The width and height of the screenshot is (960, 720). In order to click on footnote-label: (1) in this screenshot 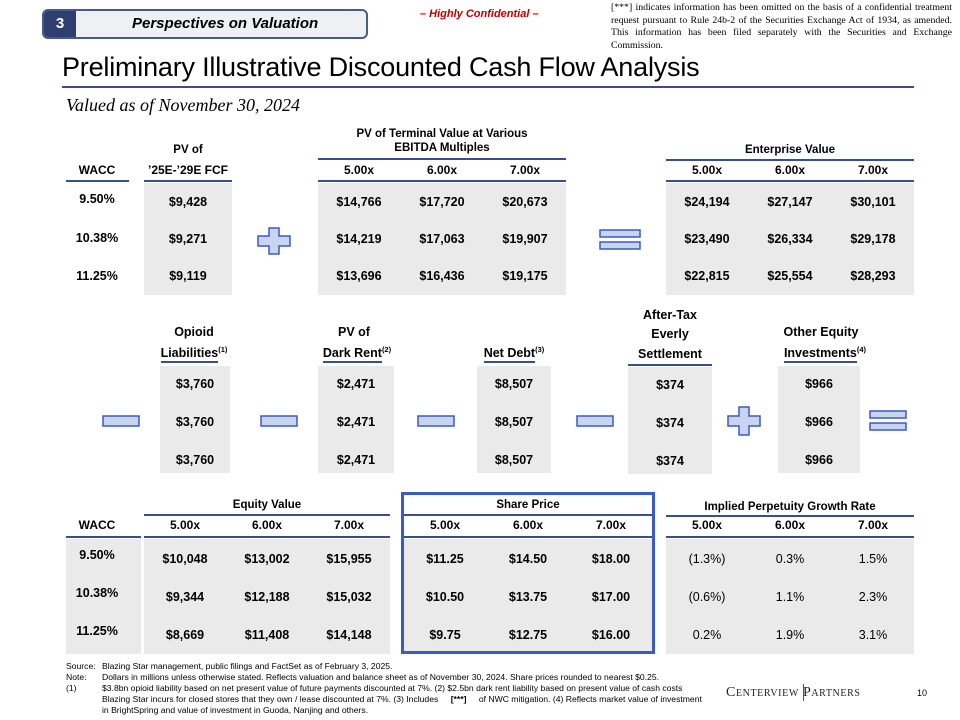, I will do `click(71, 688)`.